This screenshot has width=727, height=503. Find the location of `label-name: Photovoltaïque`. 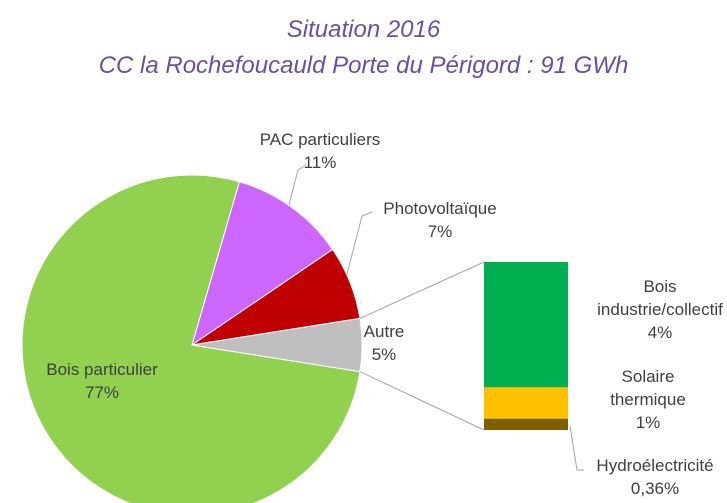

label-name: Photovoltaïque is located at coordinates (440, 208).